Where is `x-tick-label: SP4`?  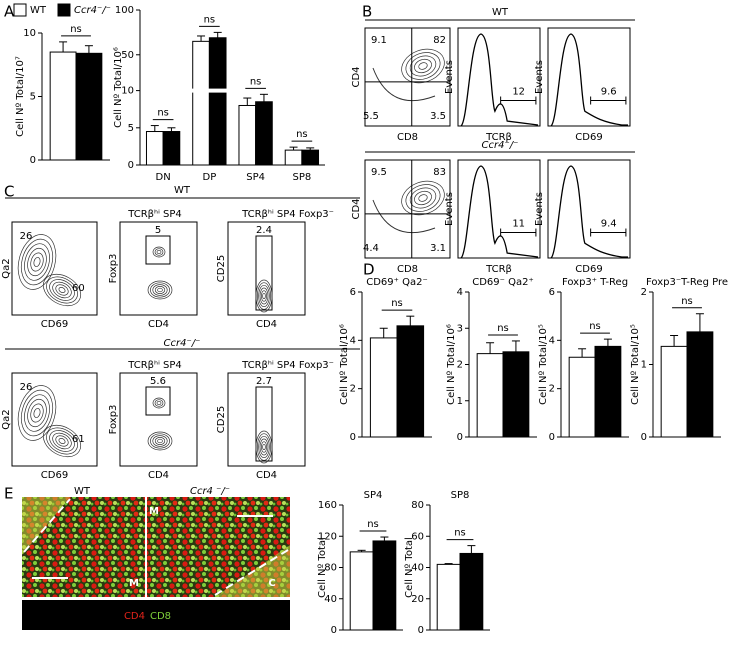
x-tick-label: SP4 is located at coordinates (255, 177).